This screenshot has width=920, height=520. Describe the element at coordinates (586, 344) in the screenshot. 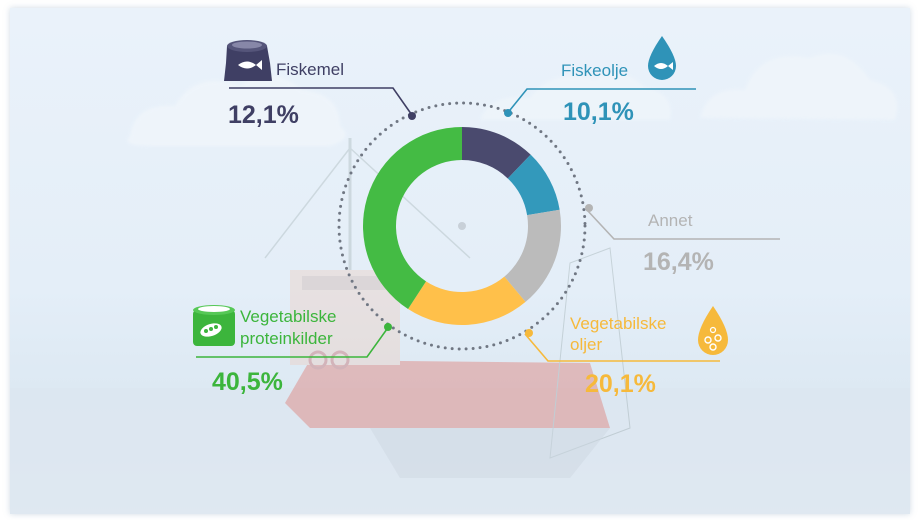

I see `label-vegolje-name-line2: oljer` at that location.